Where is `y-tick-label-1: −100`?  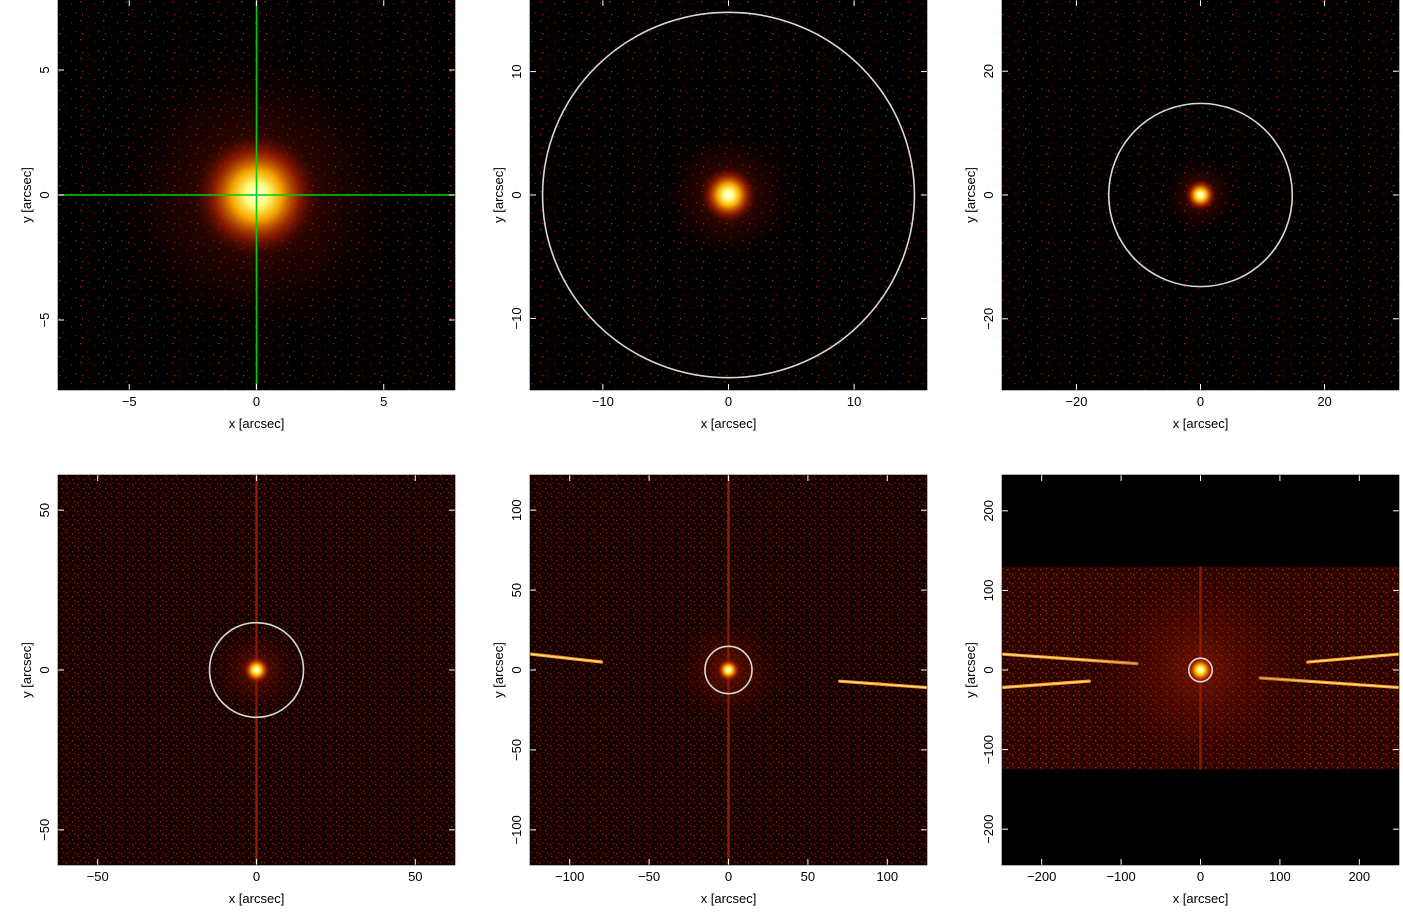
y-tick-label-1: −100 is located at coordinates (516, 829).